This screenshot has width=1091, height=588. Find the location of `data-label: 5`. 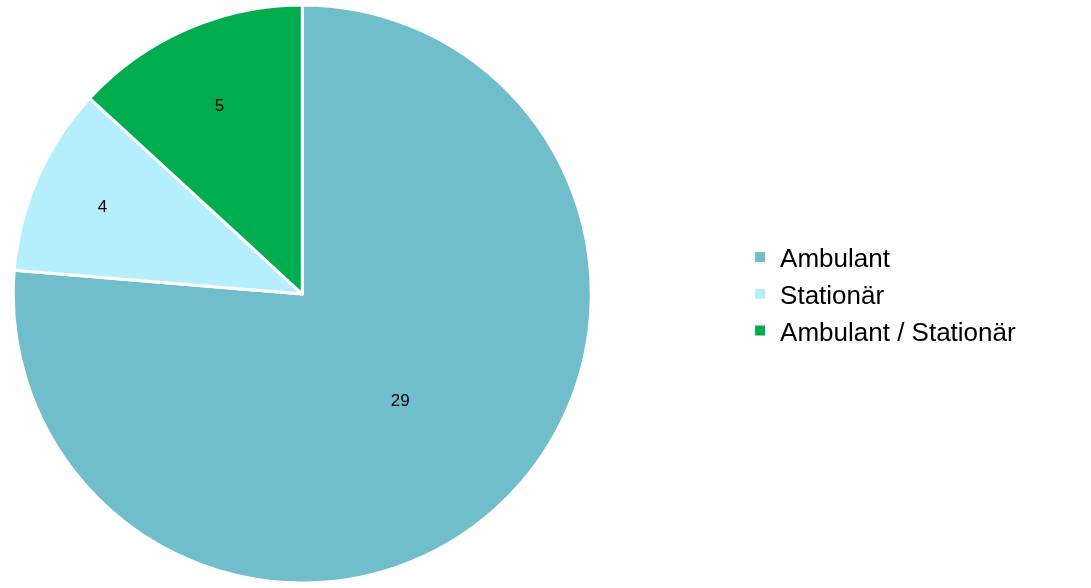

data-label: 5 is located at coordinates (219, 105).